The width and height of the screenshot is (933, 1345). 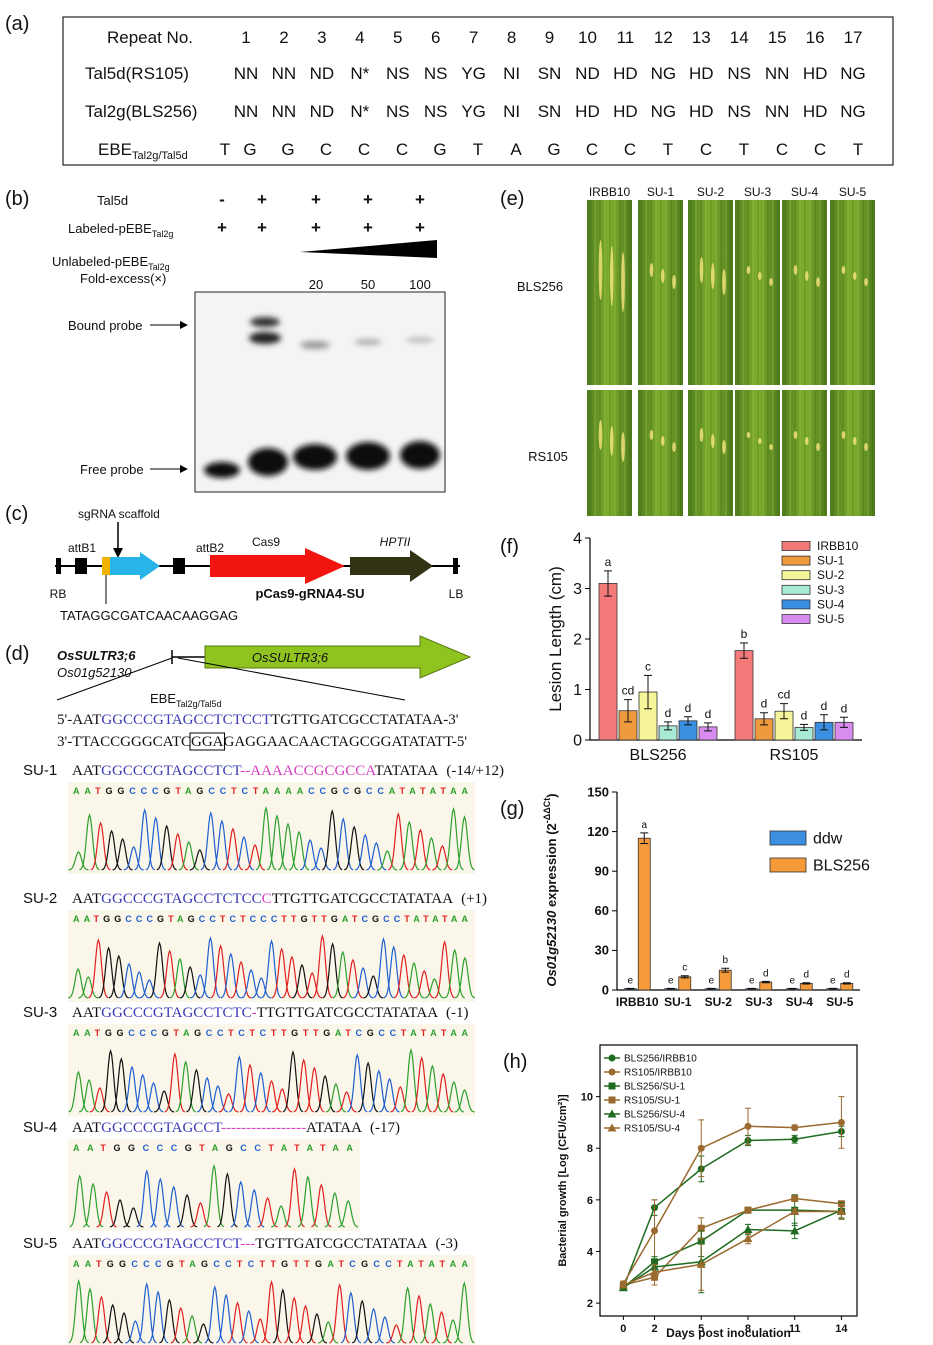 What do you see at coordinates (587, 1098) in the screenshot?
I see `y-tick-label: 10` at bounding box center [587, 1098].